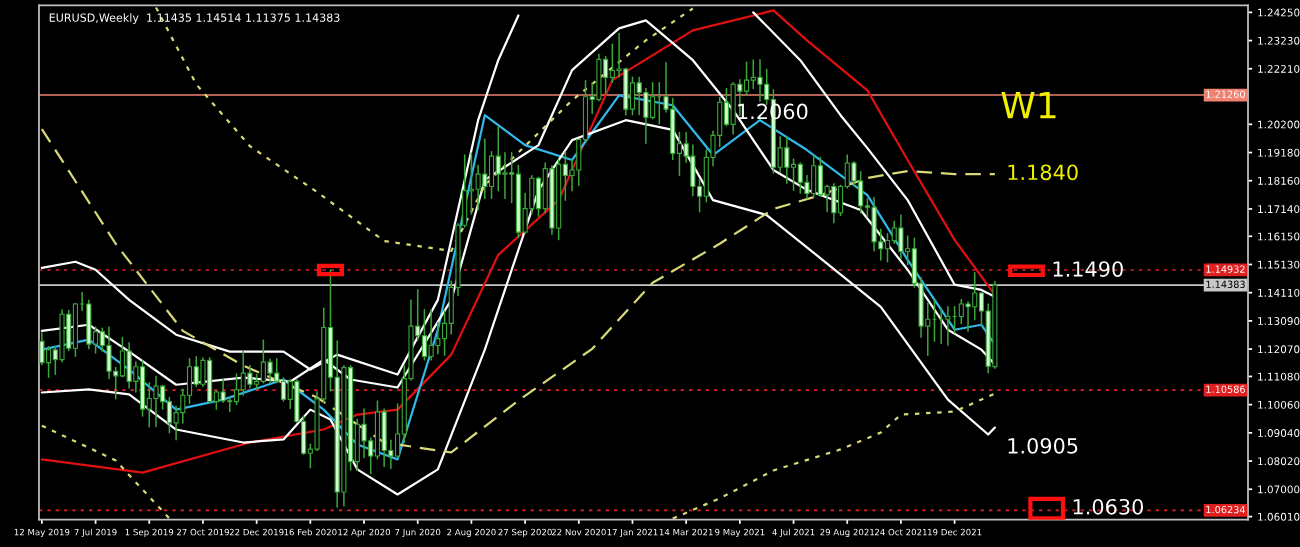 This screenshot has height=547, width=1300. What do you see at coordinates (1279, 124) in the screenshot?
I see `y-tick-label: 1.20200` at bounding box center [1279, 124].